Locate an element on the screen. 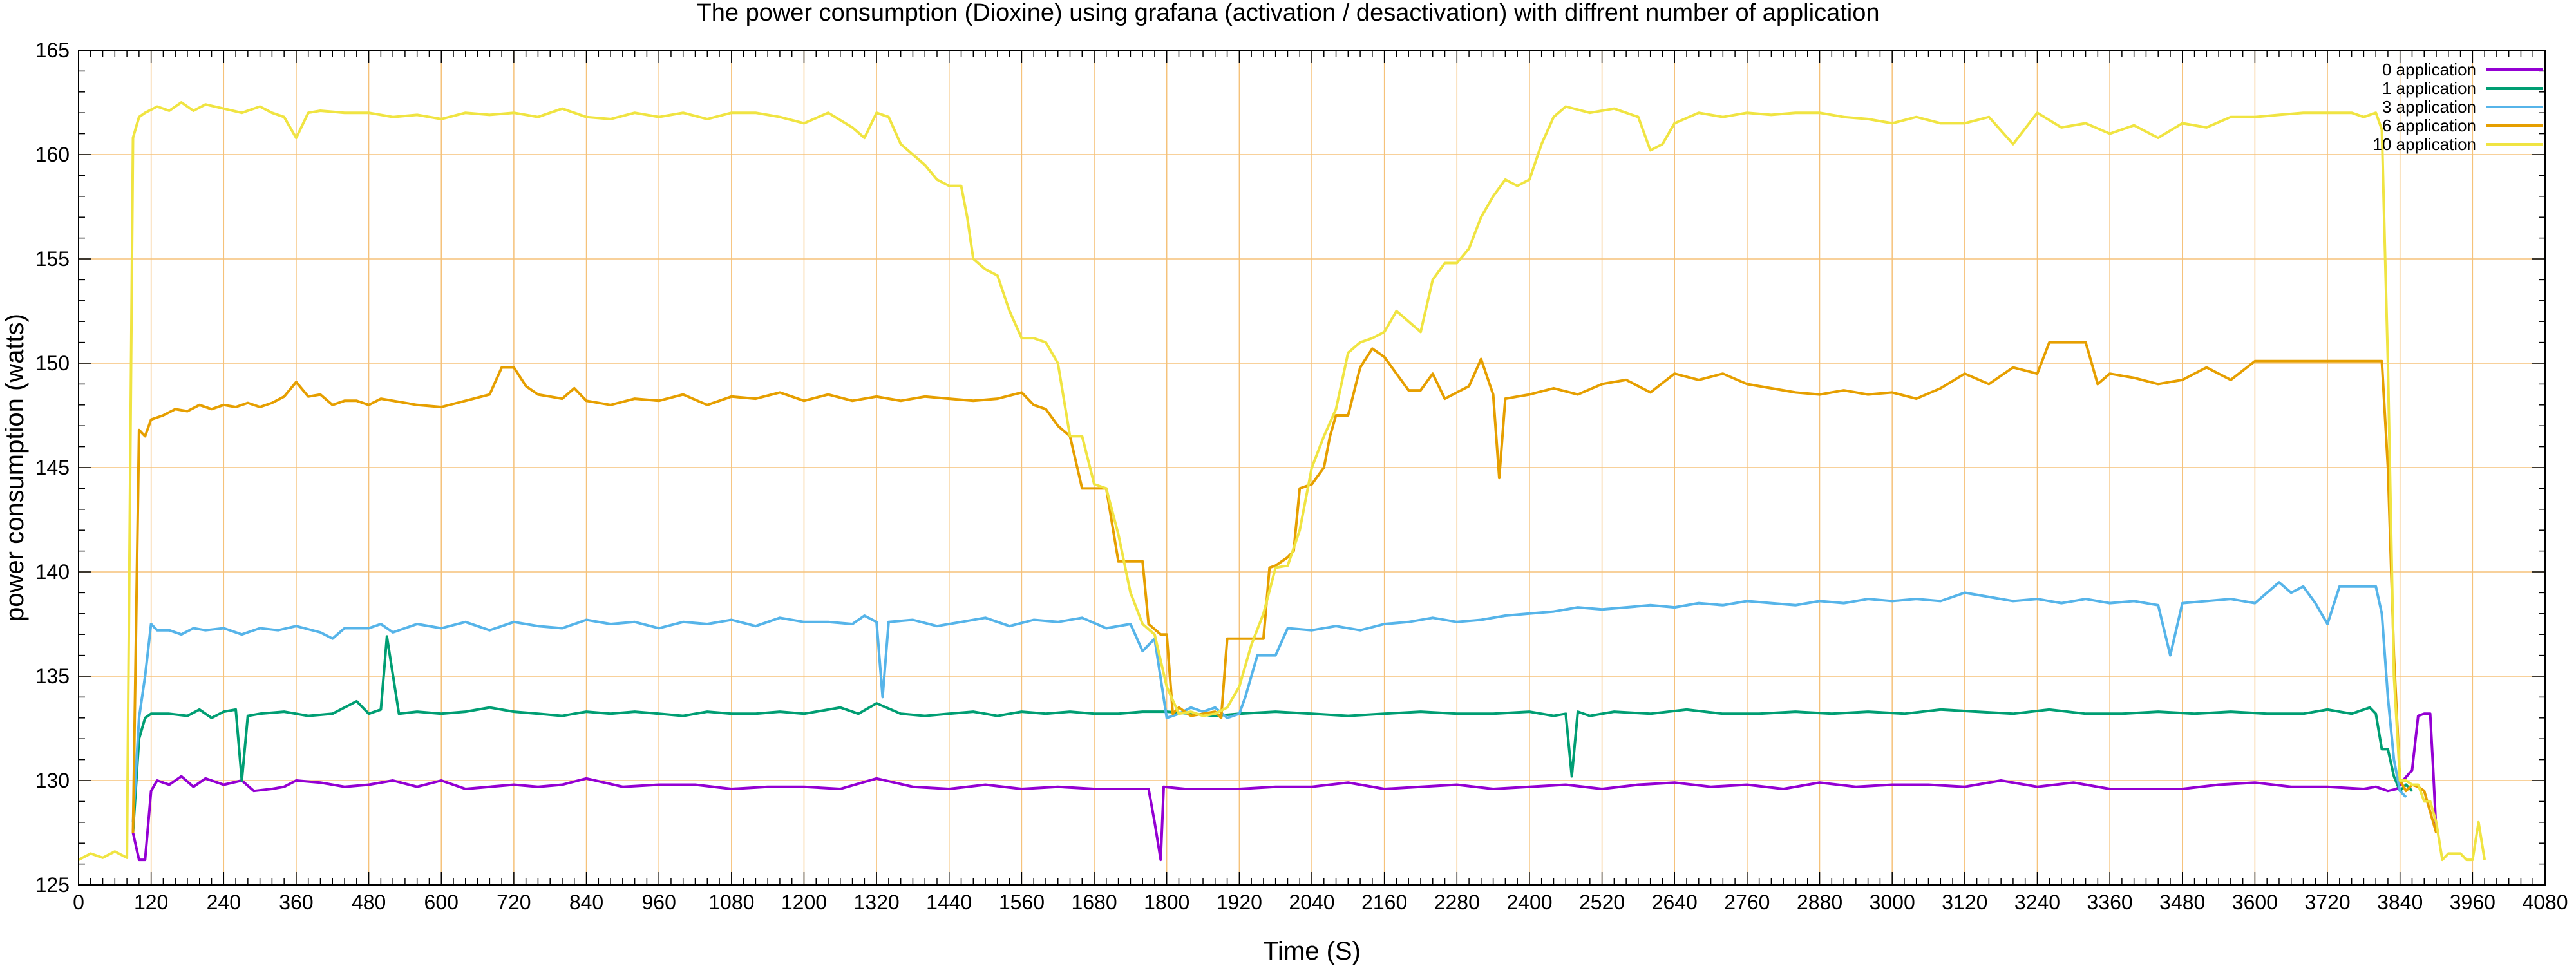 The width and height of the screenshot is (2576, 966). legend-label: 10 application is located at coordinates (2425, 144).